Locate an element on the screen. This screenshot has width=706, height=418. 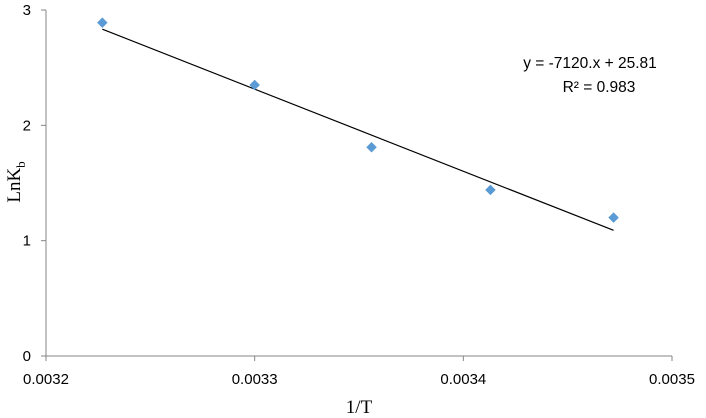
x-tick-label: 0.0034 is located at coordinates (463, 379).